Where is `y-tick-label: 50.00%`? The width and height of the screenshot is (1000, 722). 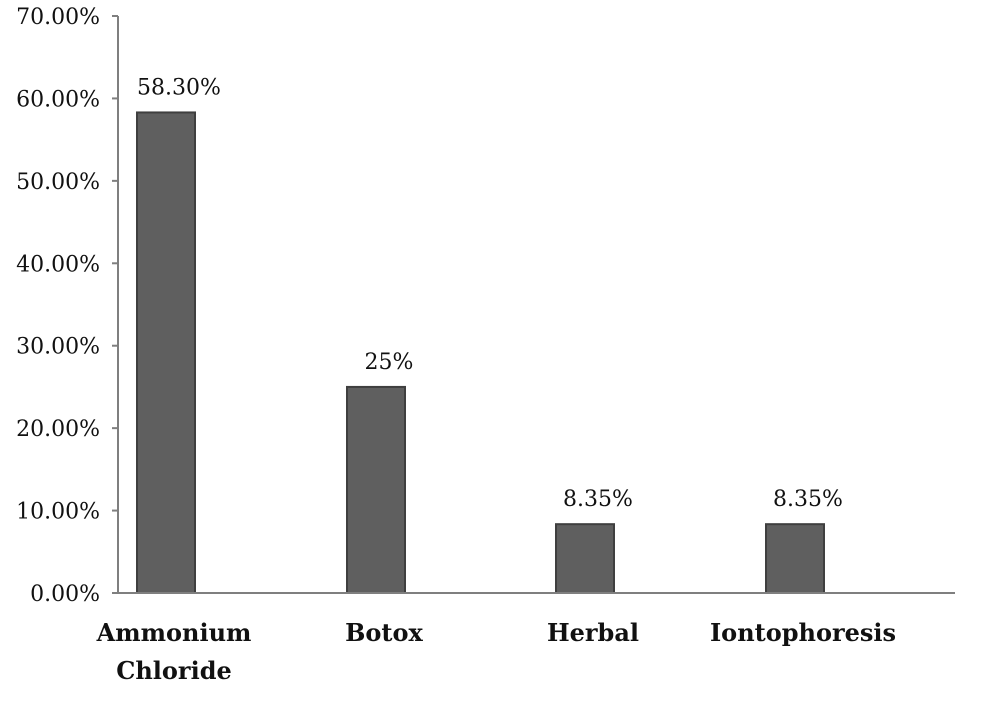
y-tick-label: 50.00% is located at coordinates (58, 182).